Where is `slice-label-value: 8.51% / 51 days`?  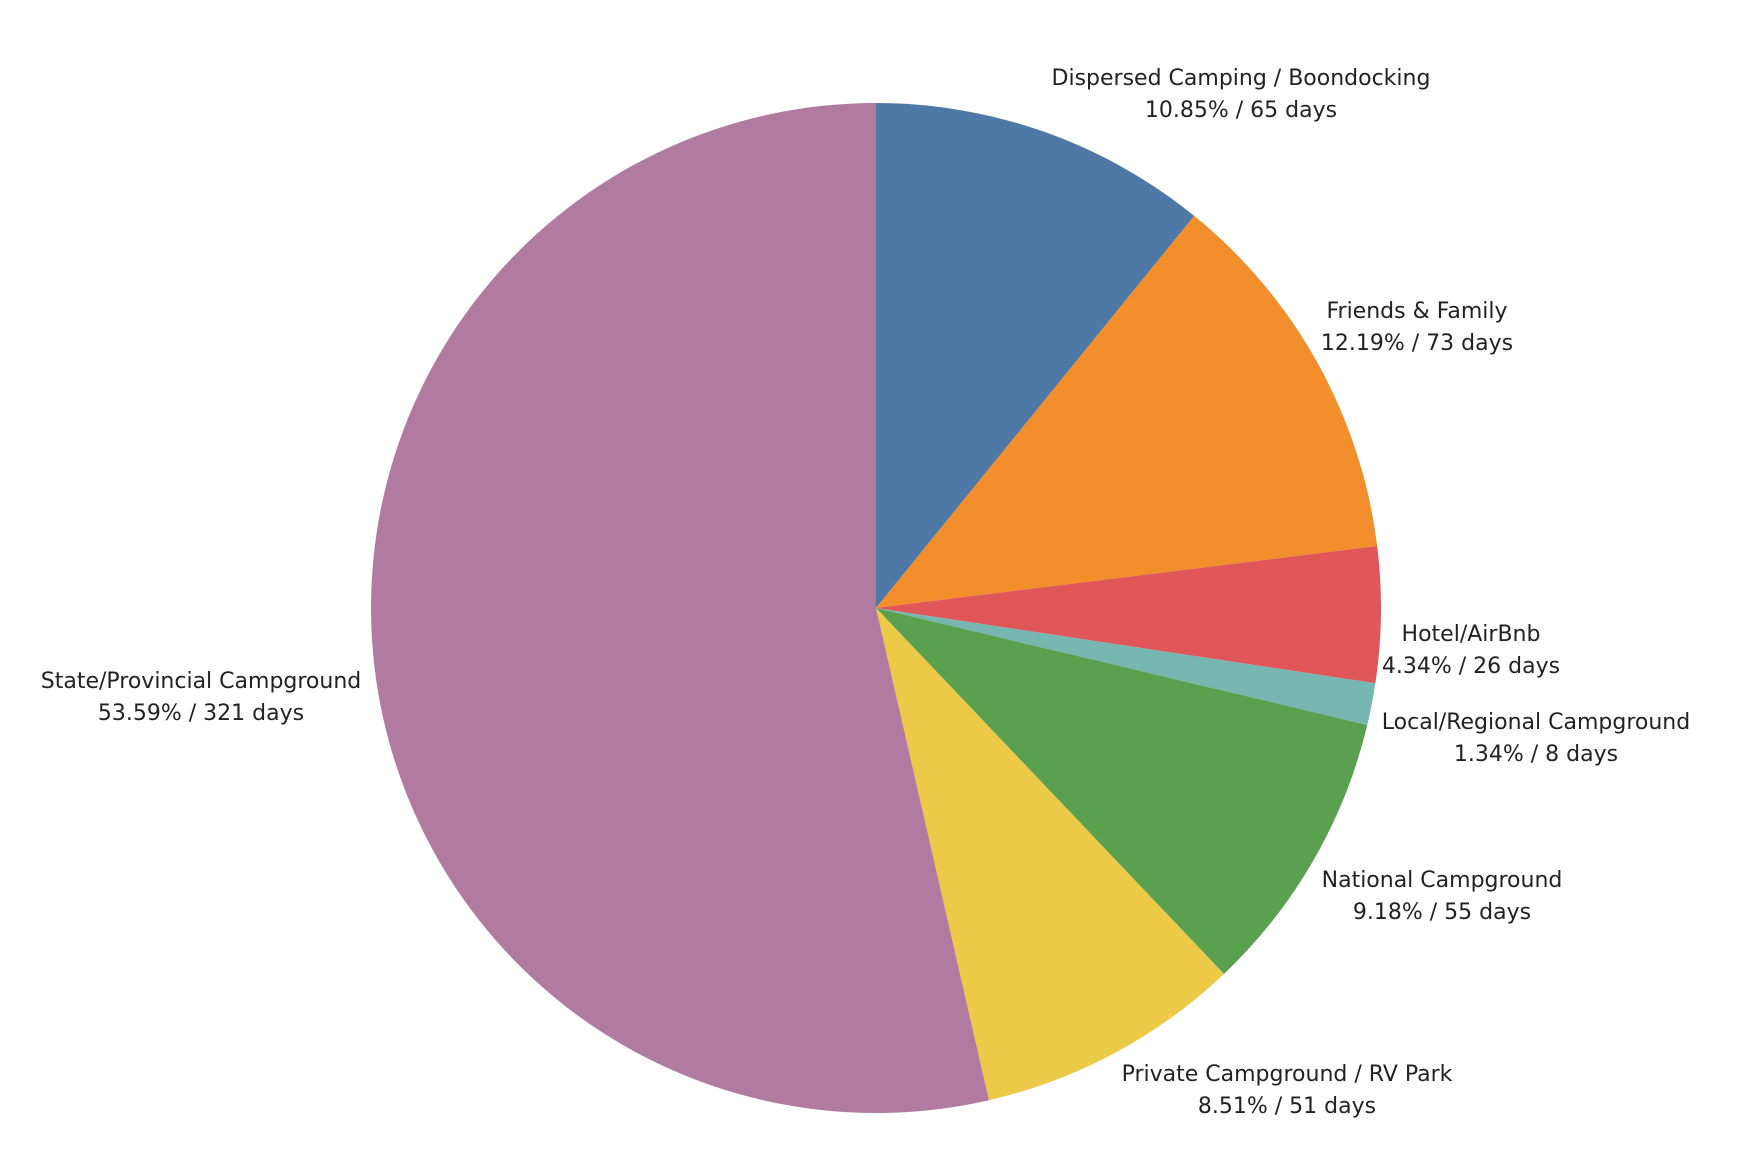 slice-label-value: 8.51% / 51 days is located at coordinates (1287, 1106).